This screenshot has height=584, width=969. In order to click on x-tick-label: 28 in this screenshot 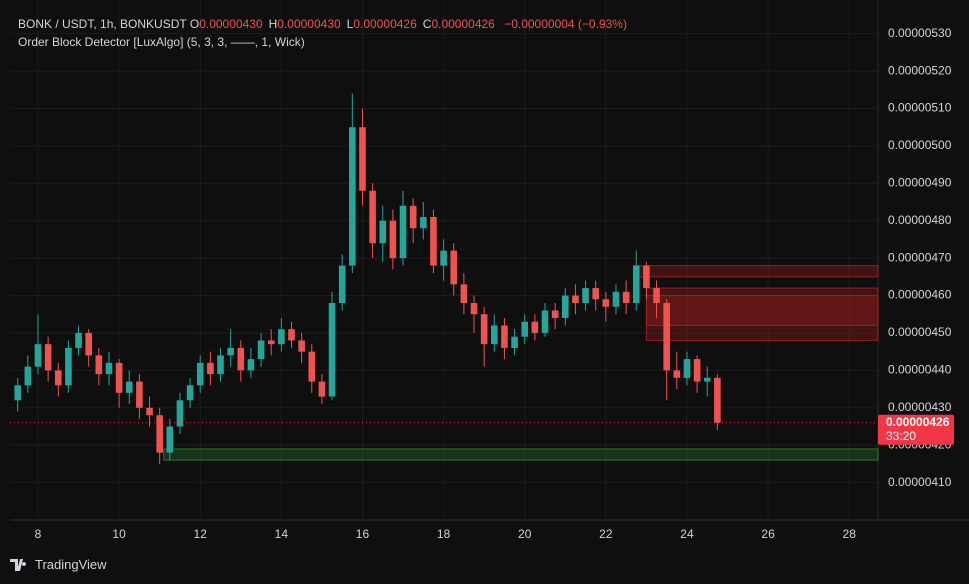, I will do `click(850, 534)`.